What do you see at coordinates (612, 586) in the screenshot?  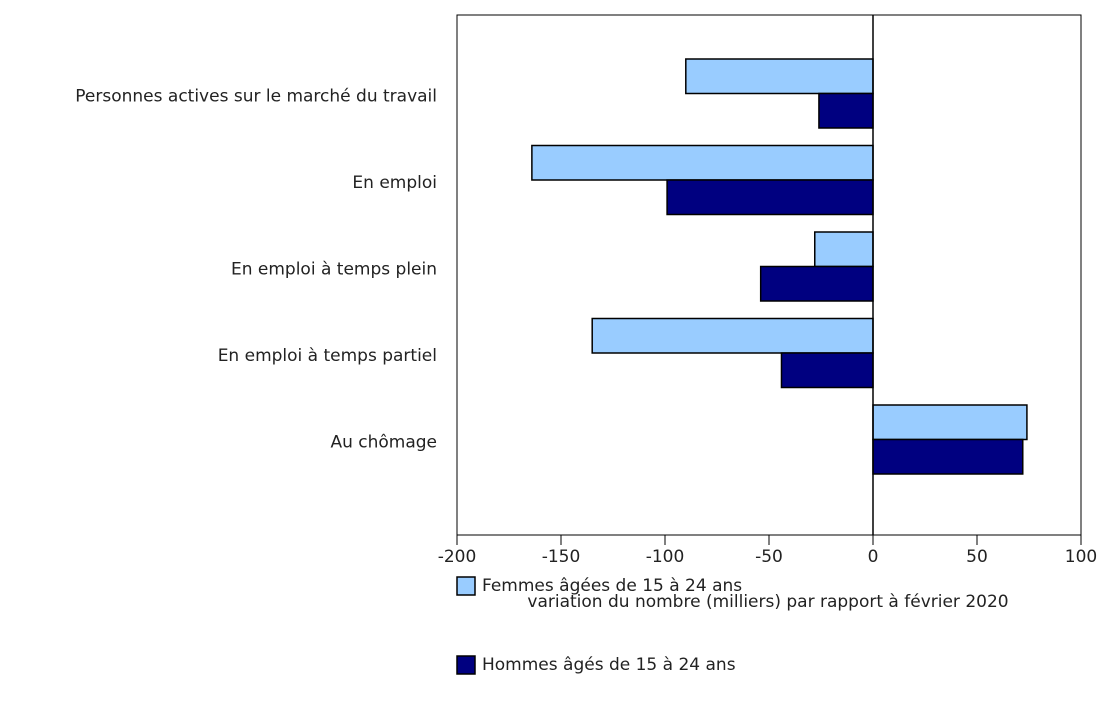 I see `legend-label: Femmes âgées de 15 à 24 ans` at bounding box center [612, 586].